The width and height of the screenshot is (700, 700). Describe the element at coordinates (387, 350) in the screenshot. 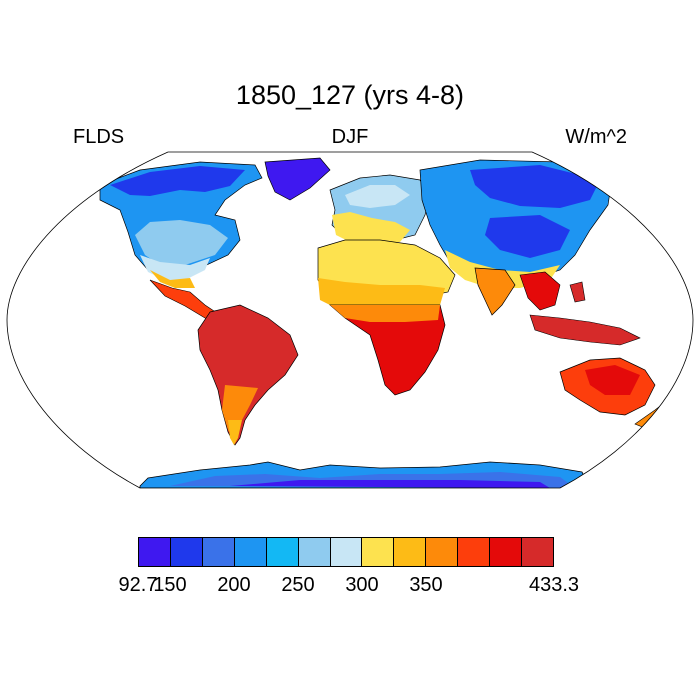

I see `central-africa` at that location.